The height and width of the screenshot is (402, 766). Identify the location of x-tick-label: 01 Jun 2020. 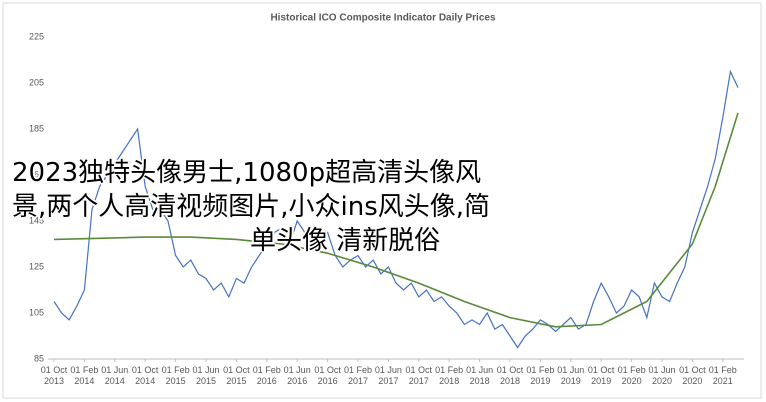
(662, 375).